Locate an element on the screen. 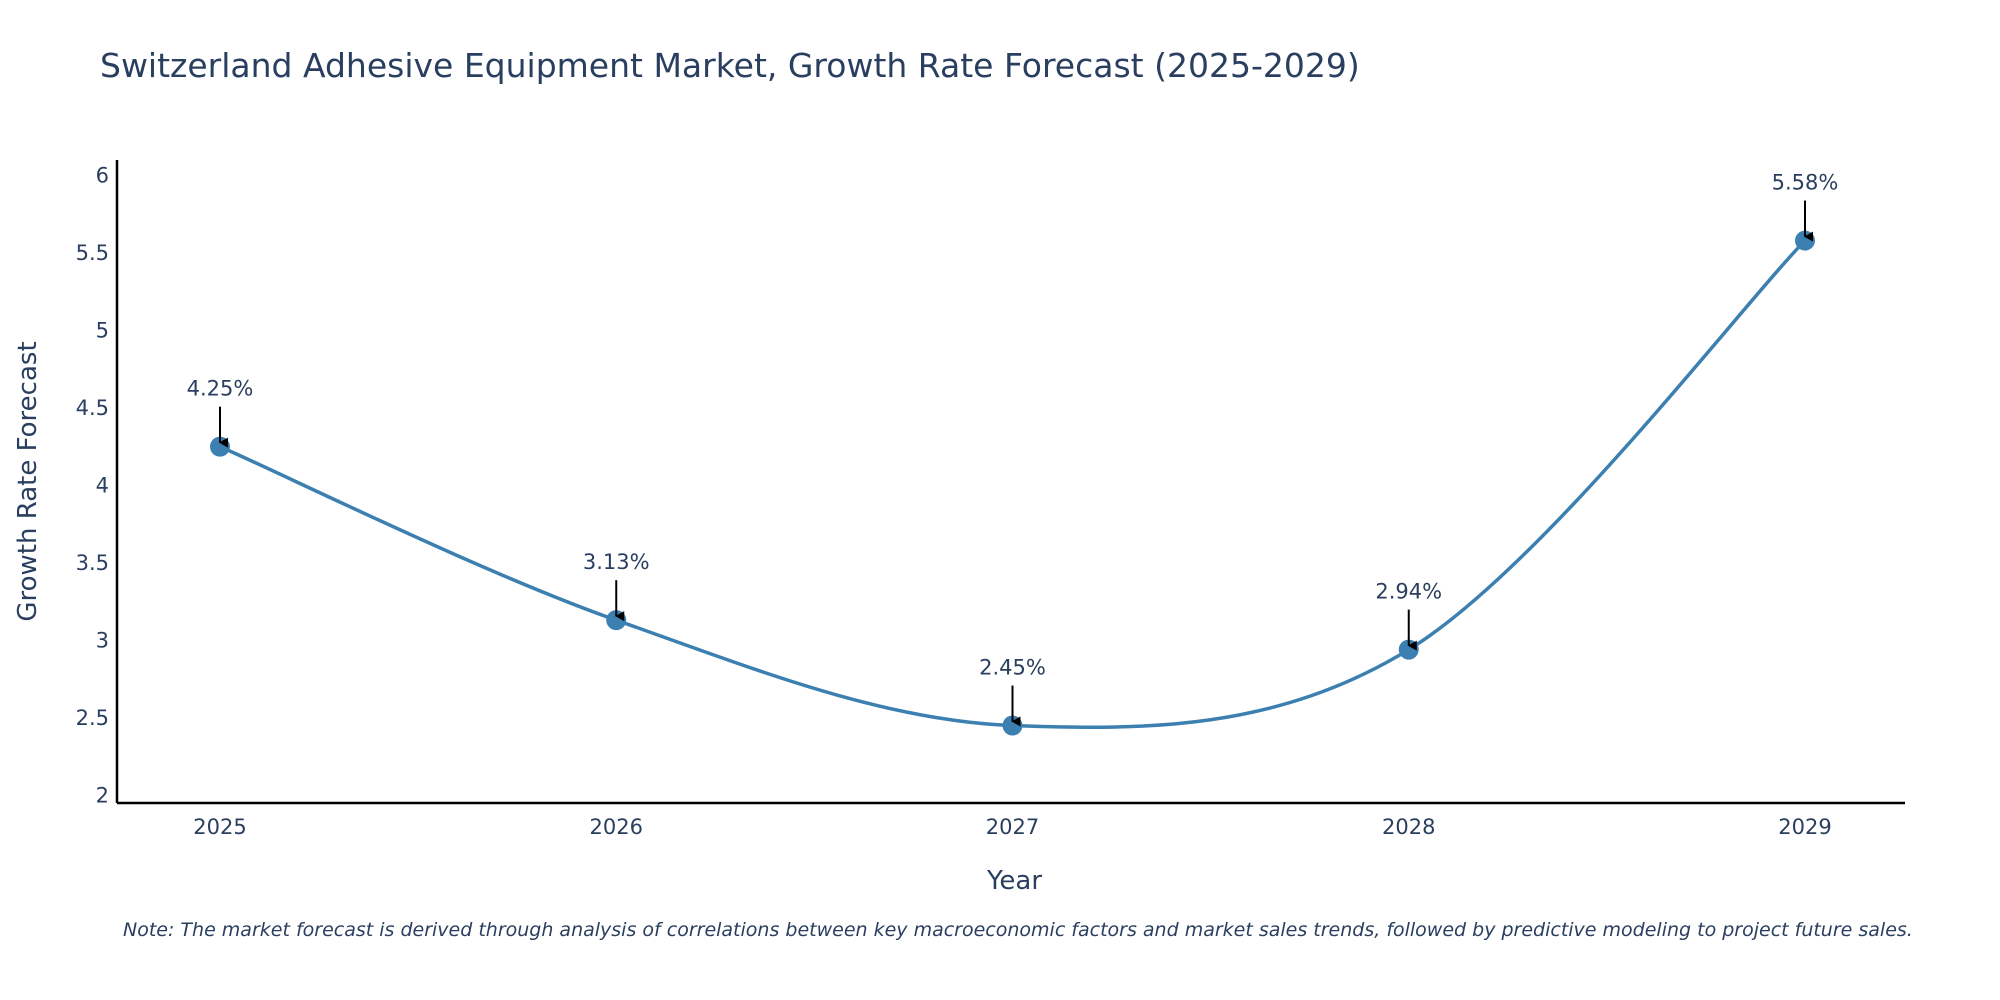 The width and height of the screenshot is (2000, 1000). data-label: 3.13% is located at coordinates (616, 562).